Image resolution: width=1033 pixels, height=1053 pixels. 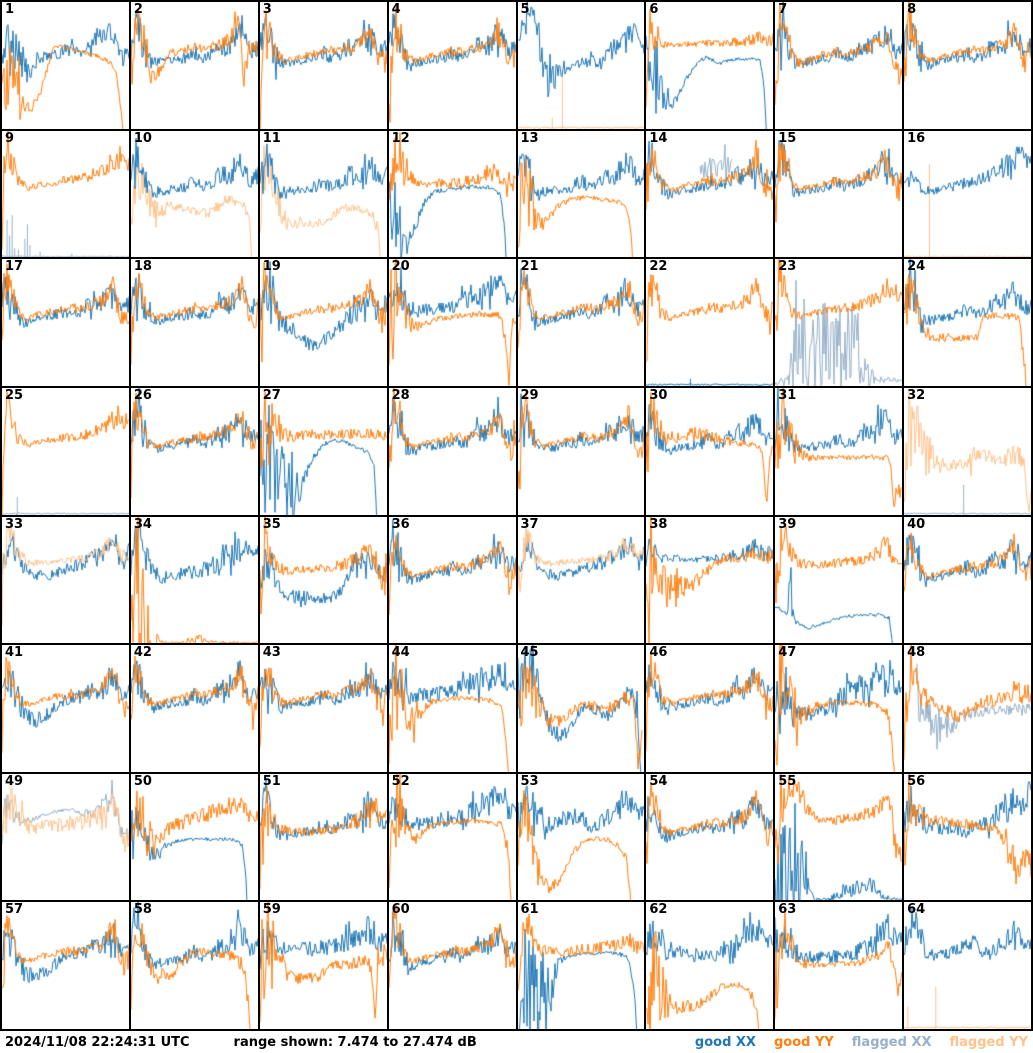 I want to click on panel-number: 1, so click(x=10, y=9).